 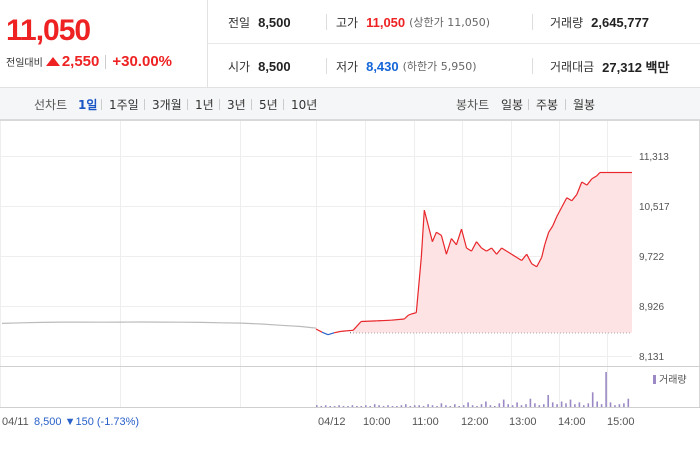 I want to click on x-tick-label: 14:00, so click(x=572, y=422).